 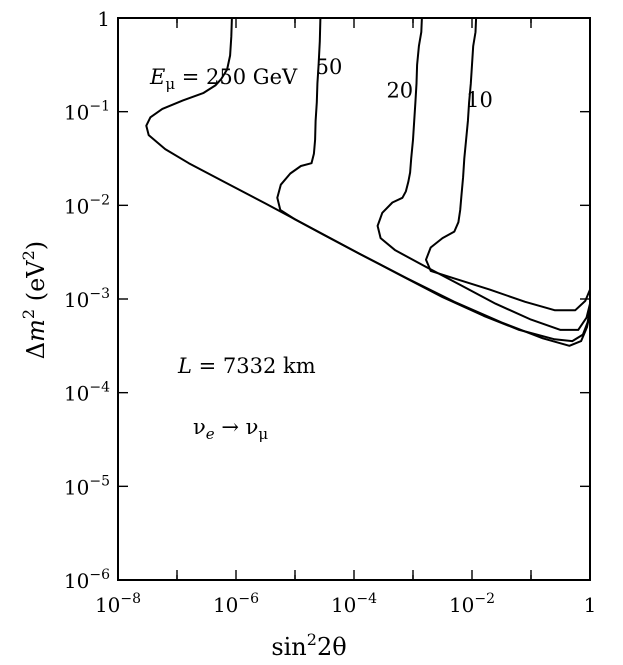 What do you see at coordinates (87, 393) in the screenshot?
I see `y-tick-label: 10⁻⁴` at bounding box center [87, 393].